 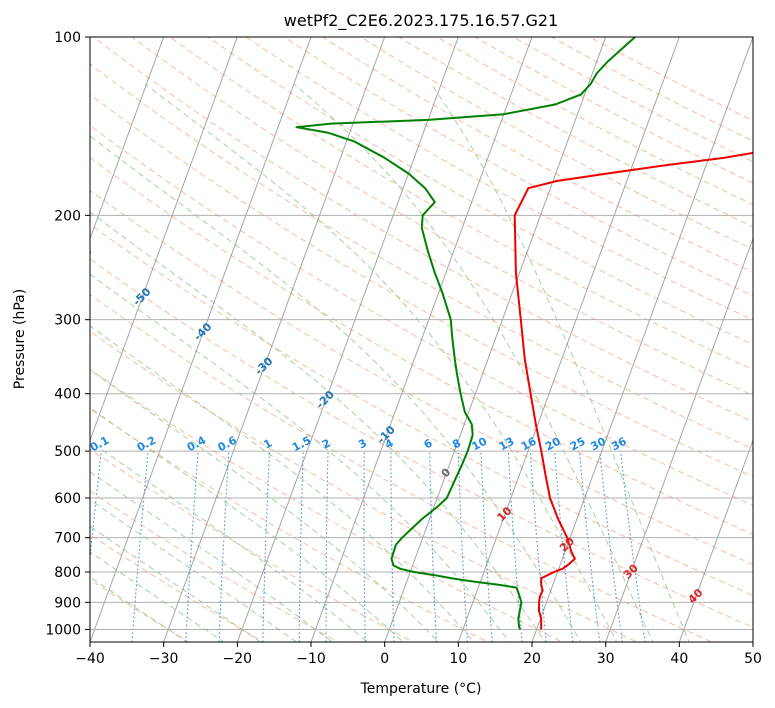 What do you see at coordinates (505, 514) in the screenshot?
I see `isotherm-label: 10` at bounding box center [505, 514].